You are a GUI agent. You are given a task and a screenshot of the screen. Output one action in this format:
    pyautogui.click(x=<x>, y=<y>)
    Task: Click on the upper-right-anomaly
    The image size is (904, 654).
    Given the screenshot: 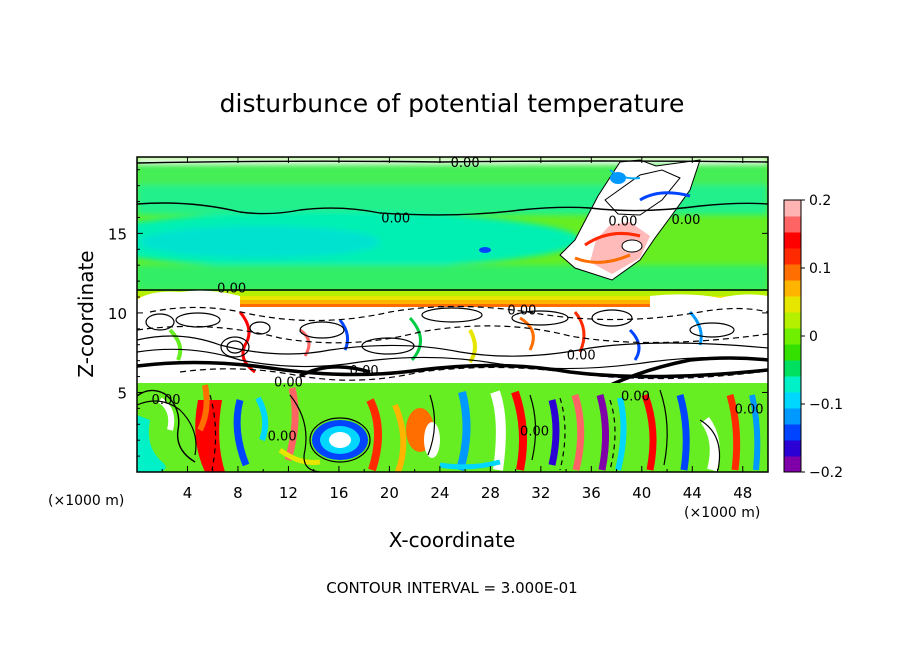 What is the action you would take?
    pyautogui.click(x=630, y=220)
    